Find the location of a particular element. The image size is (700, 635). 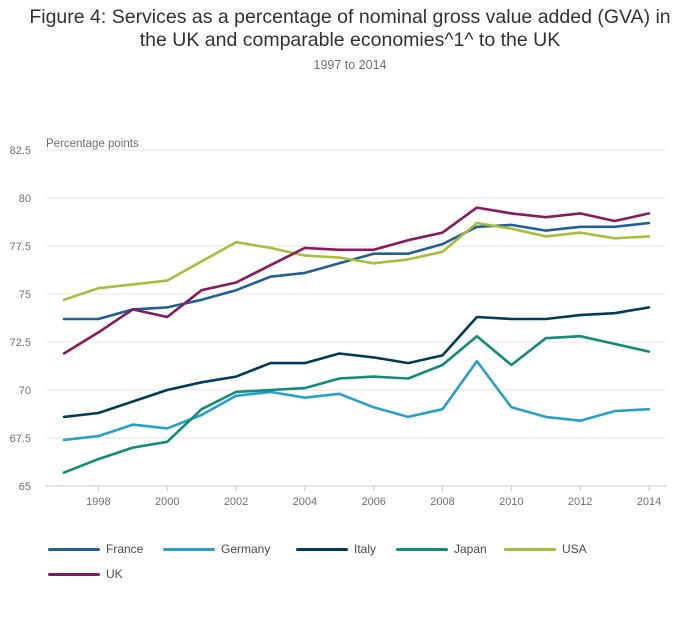

legend-item-italy: Italy is located at coordinates (336, 549).